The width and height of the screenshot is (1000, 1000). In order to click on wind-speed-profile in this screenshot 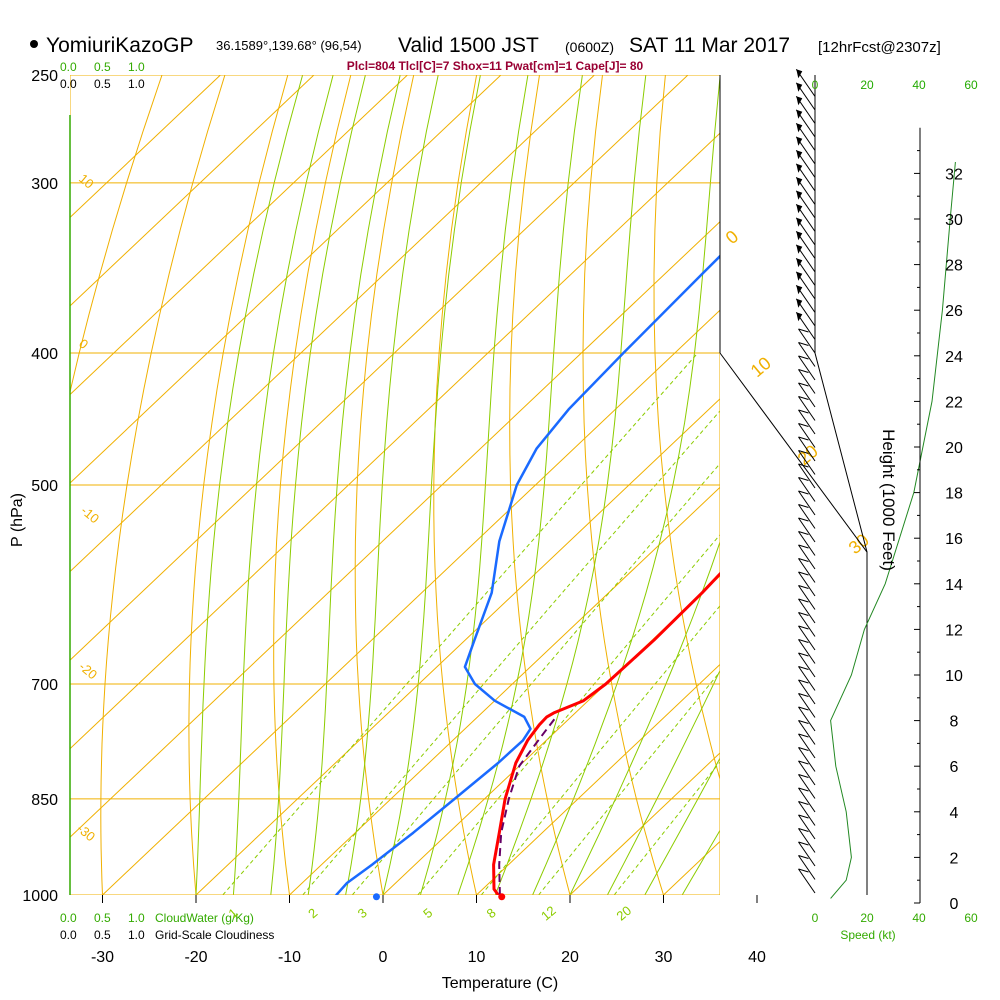, I will do `click(893, 530)`.